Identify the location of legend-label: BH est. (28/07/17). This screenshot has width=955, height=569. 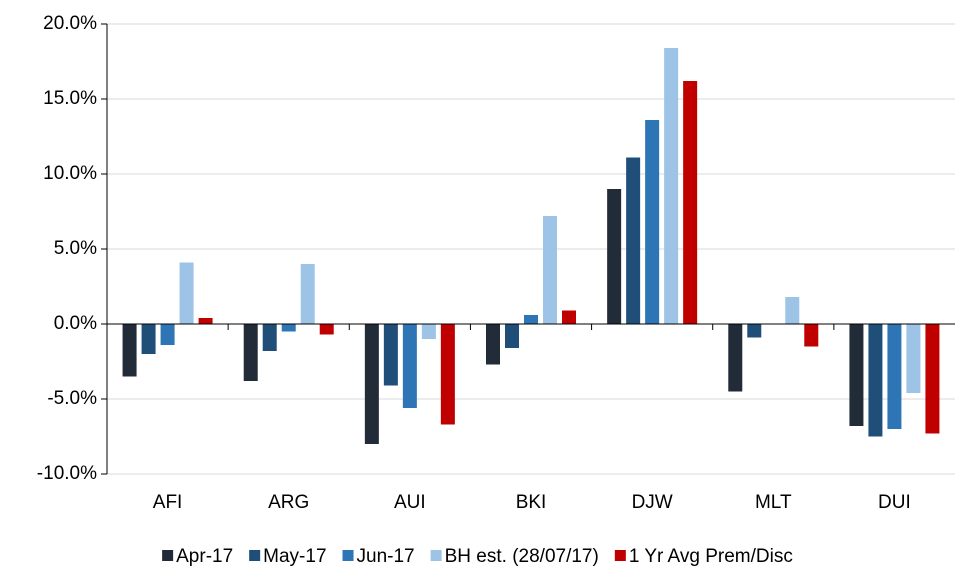
(522, 556).